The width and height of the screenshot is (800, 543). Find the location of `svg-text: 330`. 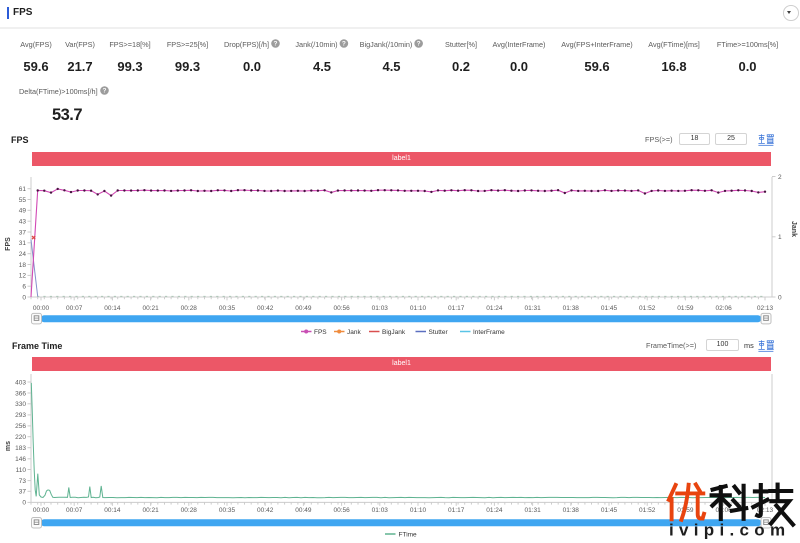

svg-text: 330 is located at coordinates (20, 404).